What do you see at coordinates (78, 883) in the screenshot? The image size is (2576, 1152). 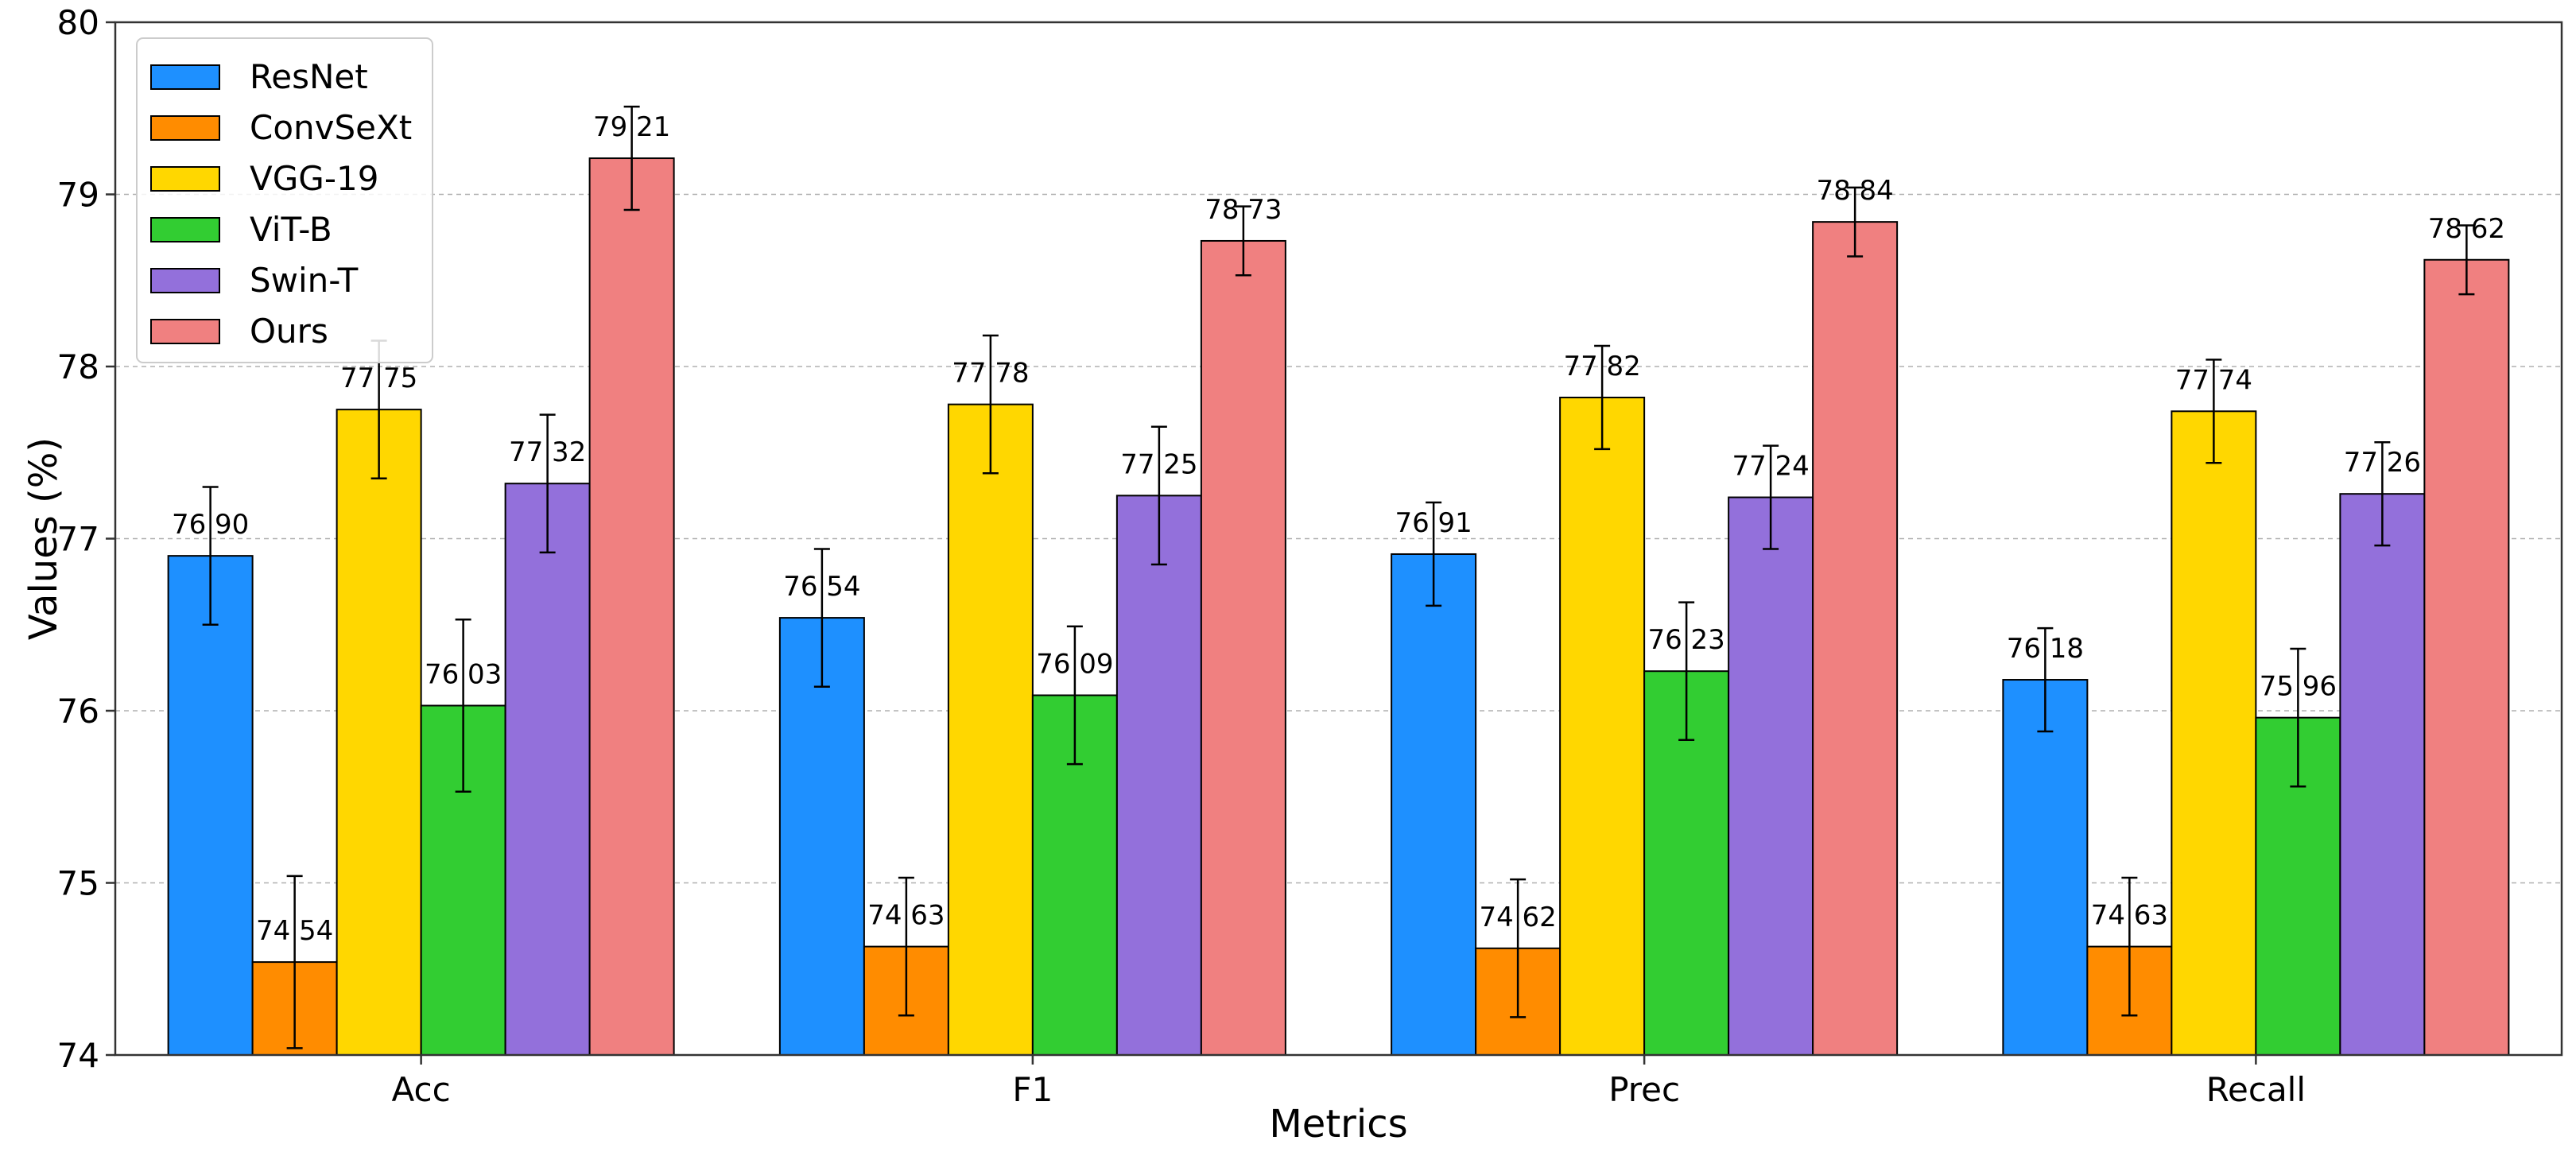 I see `y-tick-label: 75` at bounding box center [78, 883].